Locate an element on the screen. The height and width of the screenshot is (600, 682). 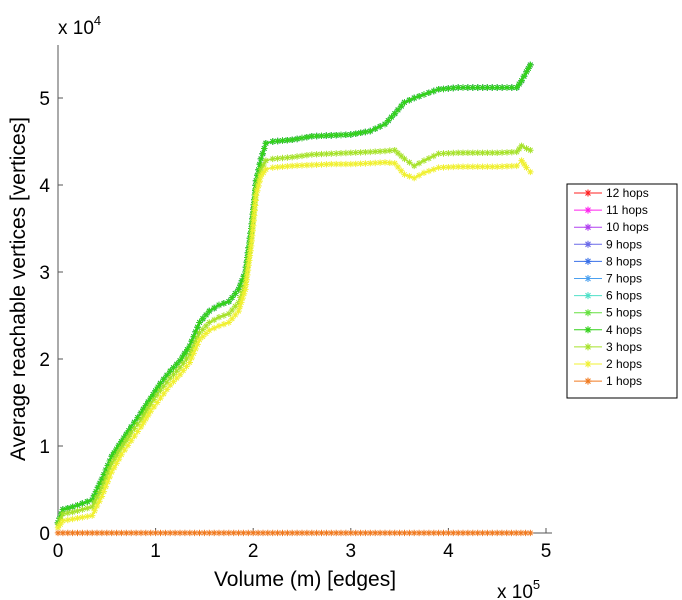
legend-item: 3 hops is located at coordinates (608, 347).